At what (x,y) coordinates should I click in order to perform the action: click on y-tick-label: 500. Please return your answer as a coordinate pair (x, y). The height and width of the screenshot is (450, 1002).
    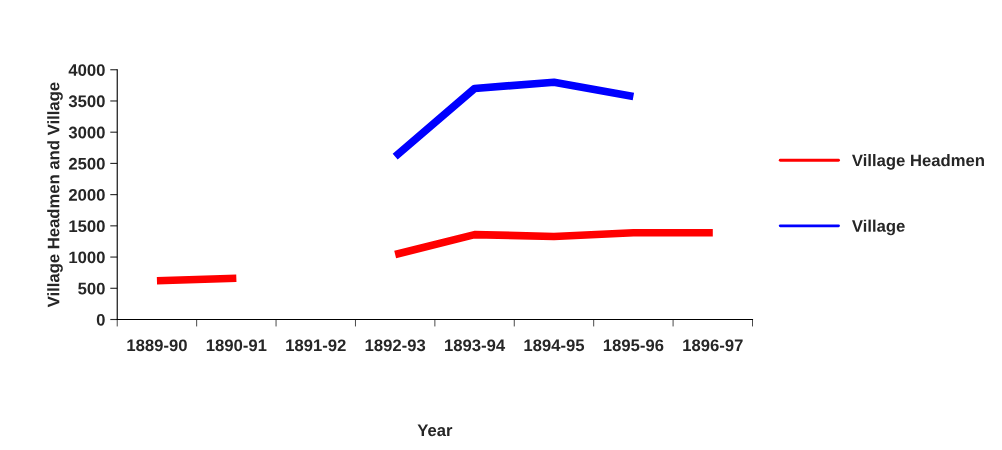
    Looking at the image, I should click on (91, 288).